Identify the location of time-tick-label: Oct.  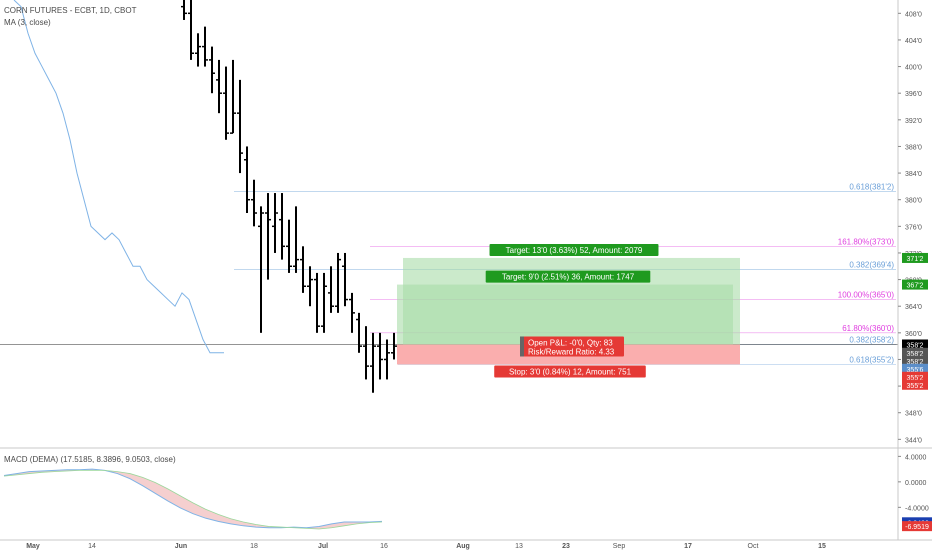
(753, 546).